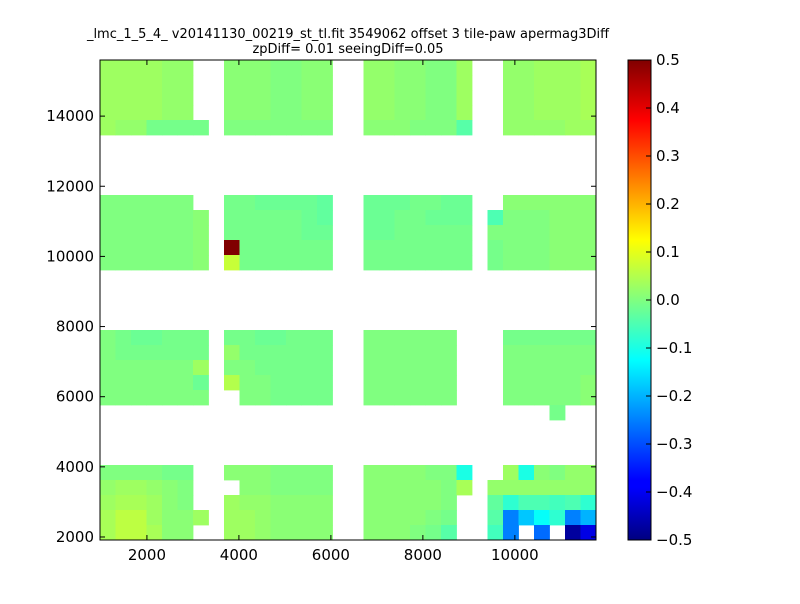  What do you see at coordinates (147, 555) in the screenshot?
I see `x-tick-label: 2000` at bounding box center [147, 555].